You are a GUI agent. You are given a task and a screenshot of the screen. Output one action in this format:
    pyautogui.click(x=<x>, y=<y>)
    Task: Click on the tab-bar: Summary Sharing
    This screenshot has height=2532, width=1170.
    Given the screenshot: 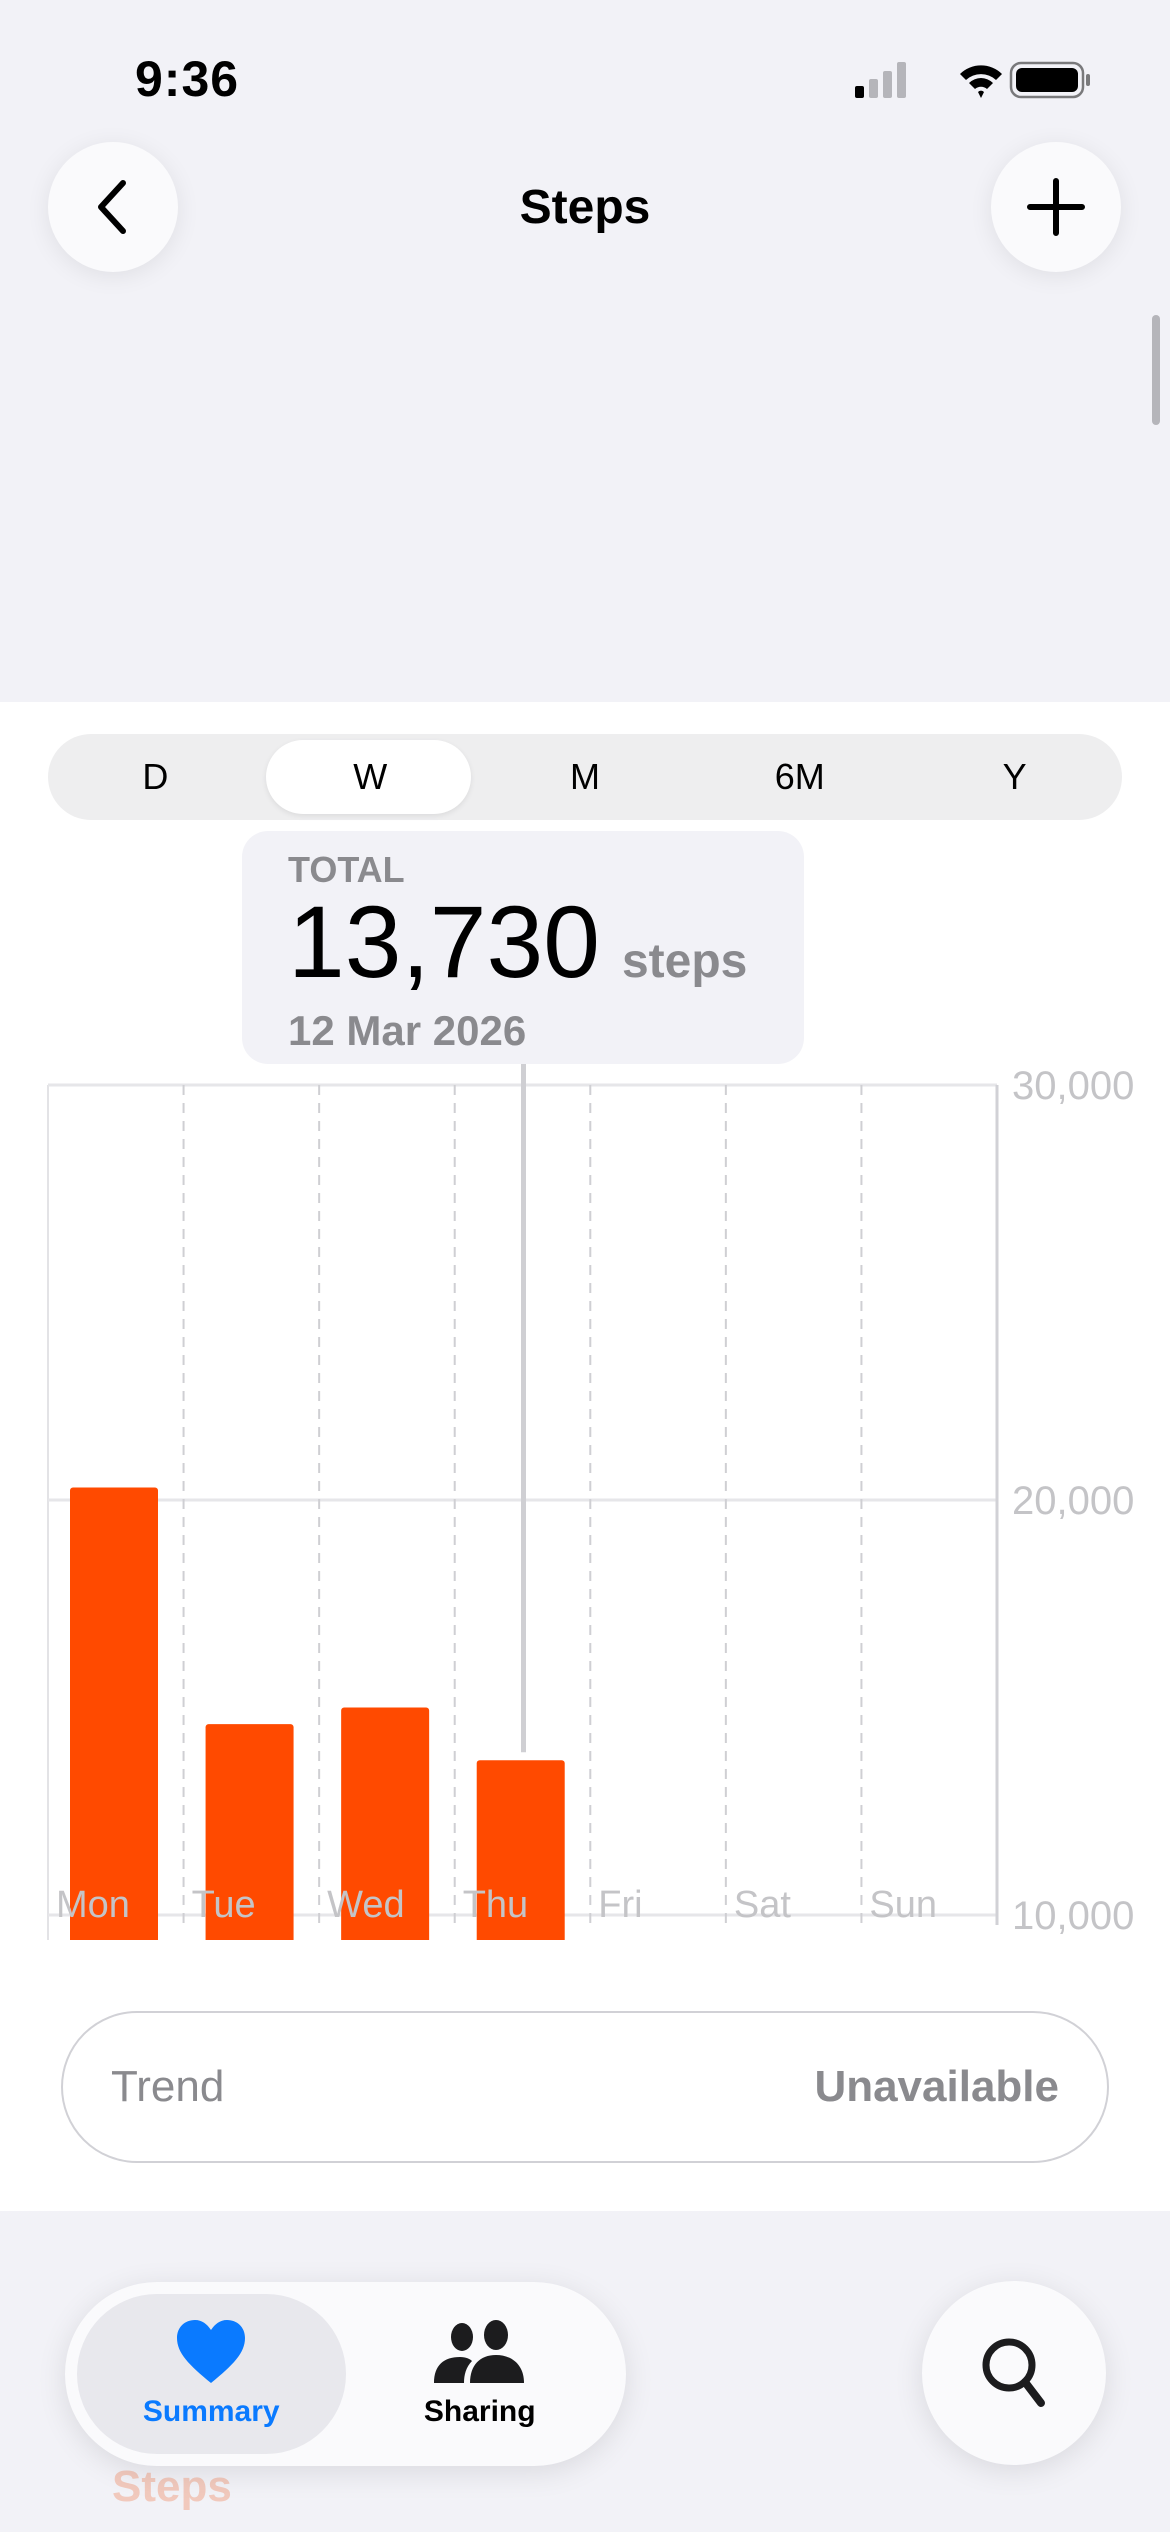 What is the action you would take?
    pyautogui.click(x=345, y=2374)
    